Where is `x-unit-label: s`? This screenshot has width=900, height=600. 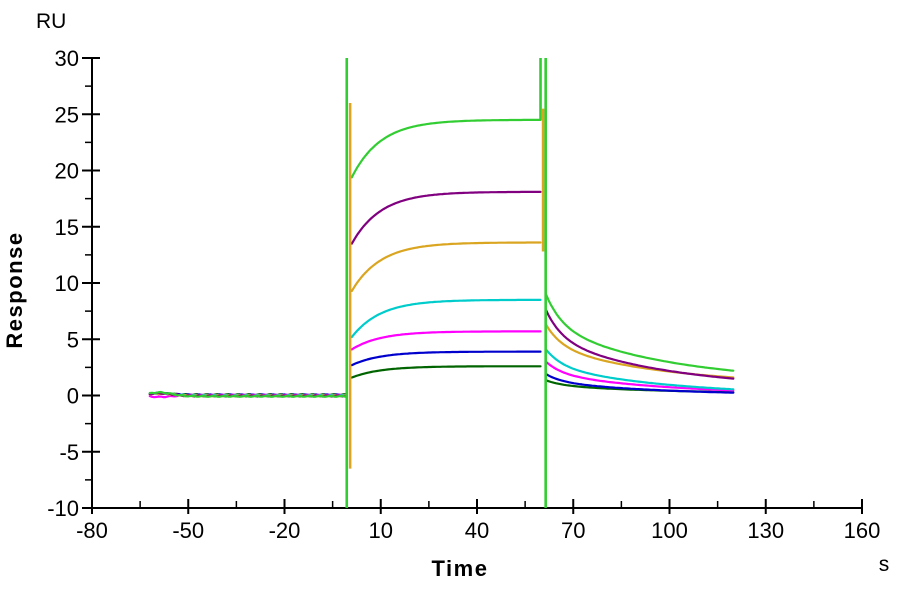 x-unit-label: s is located at coordinates (884, 564).